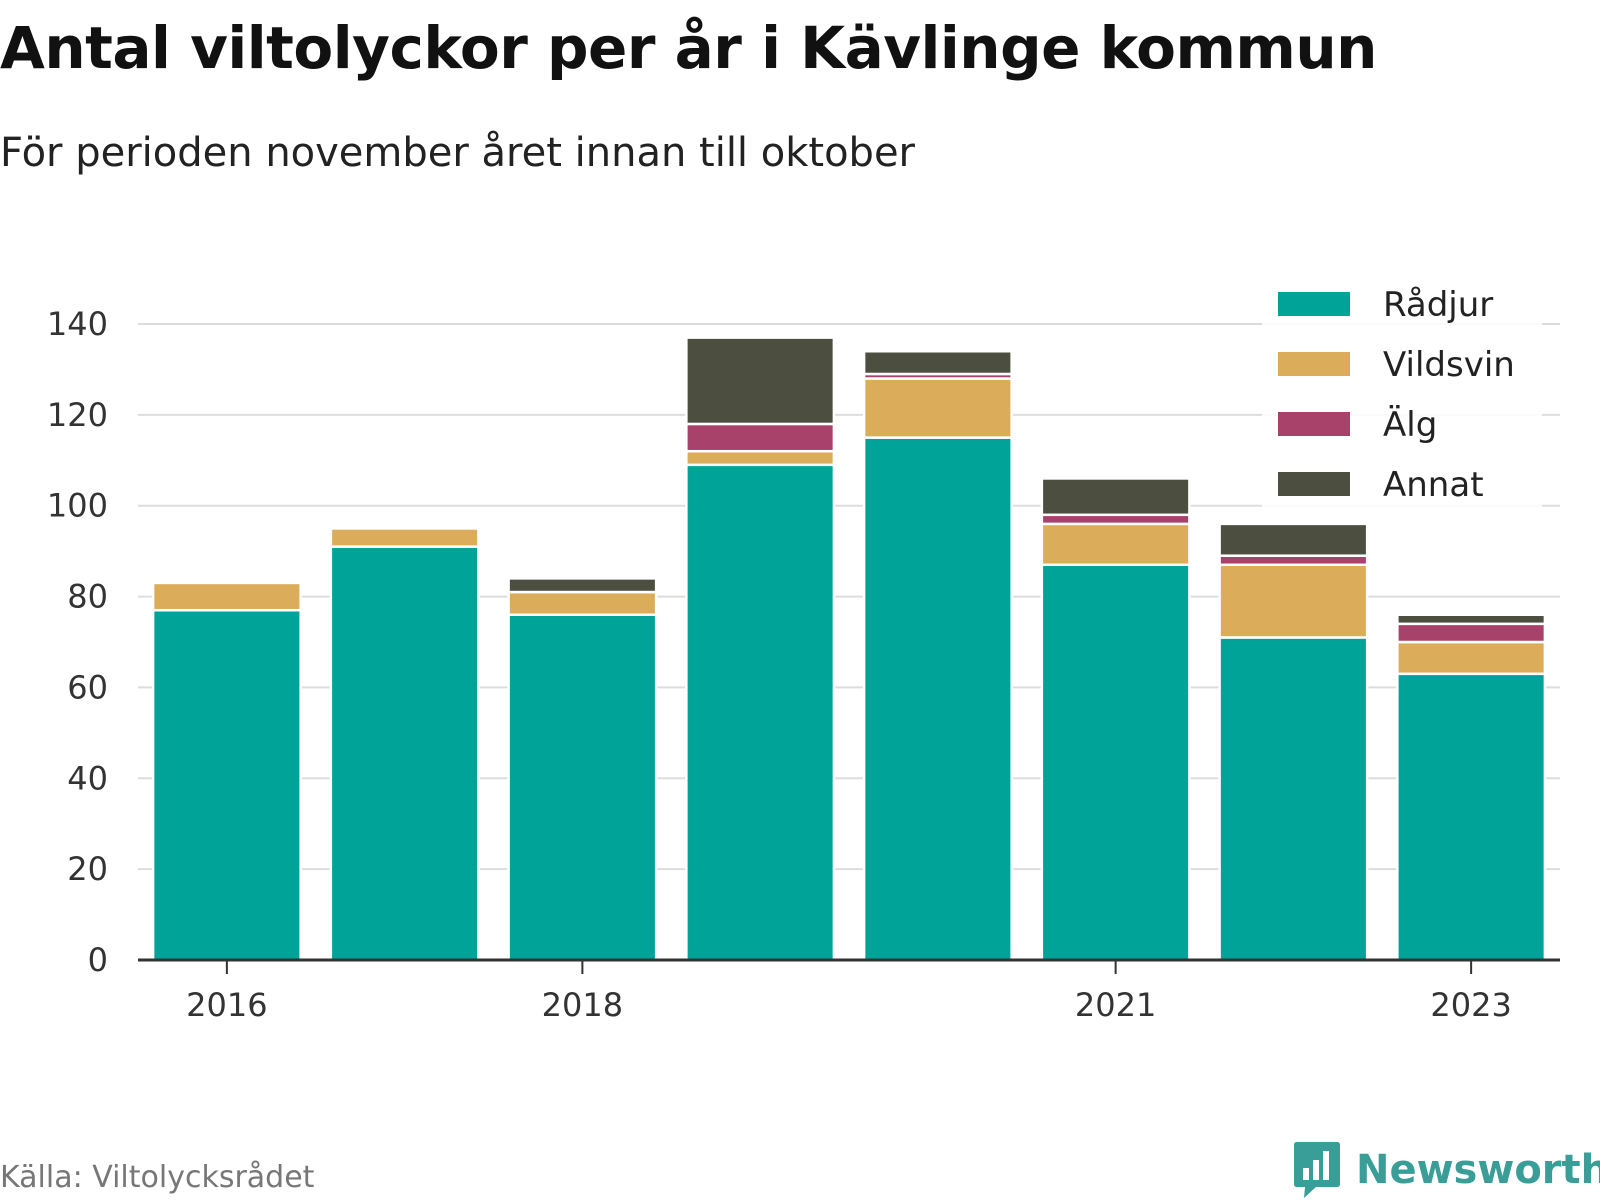 The image size is (1600, 1200). Describe the element at coordinates (157, 1177) in the screenshot. I see `source-note: Källa: Viltolycksrådet` at that location.